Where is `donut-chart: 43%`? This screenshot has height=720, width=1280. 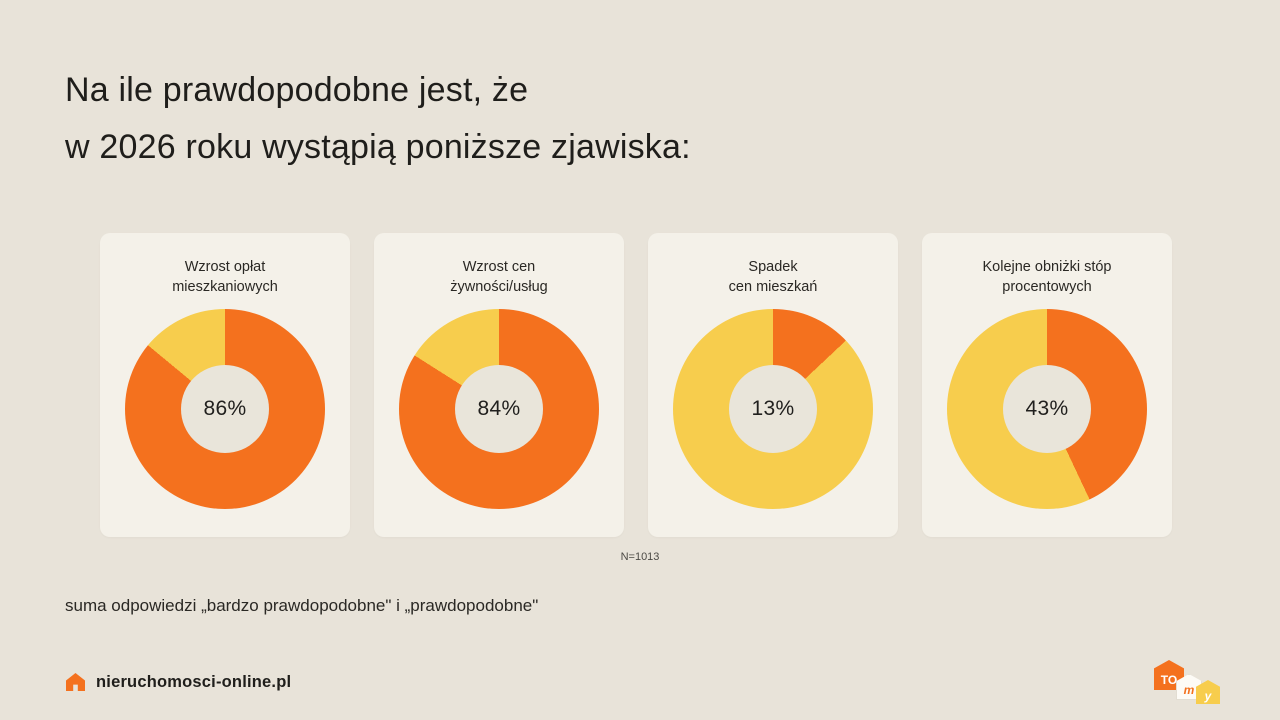 donut-chart: 43% is located at coordinates (1047, 409).